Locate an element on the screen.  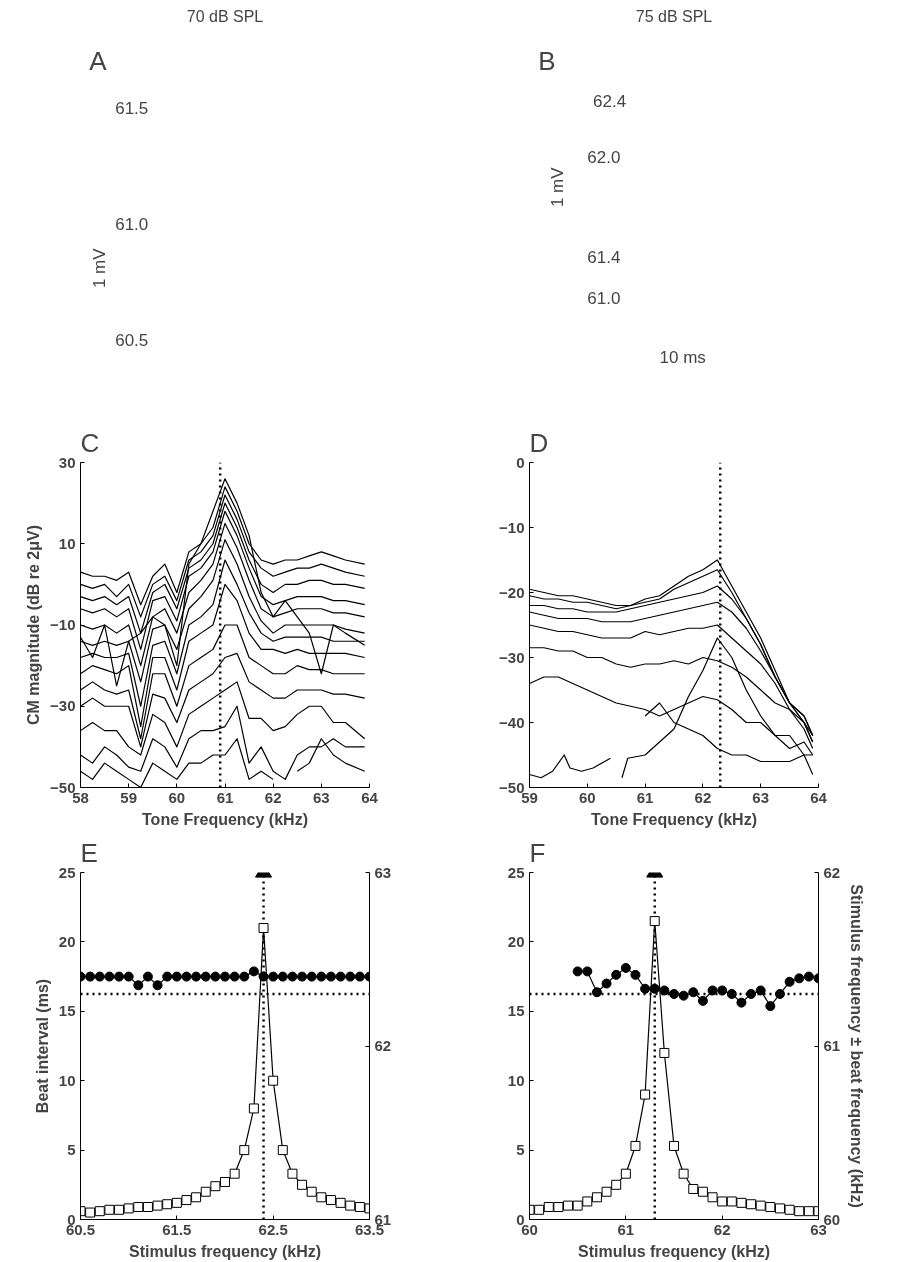
text: 61.5 is located at coordinates (132, 109).